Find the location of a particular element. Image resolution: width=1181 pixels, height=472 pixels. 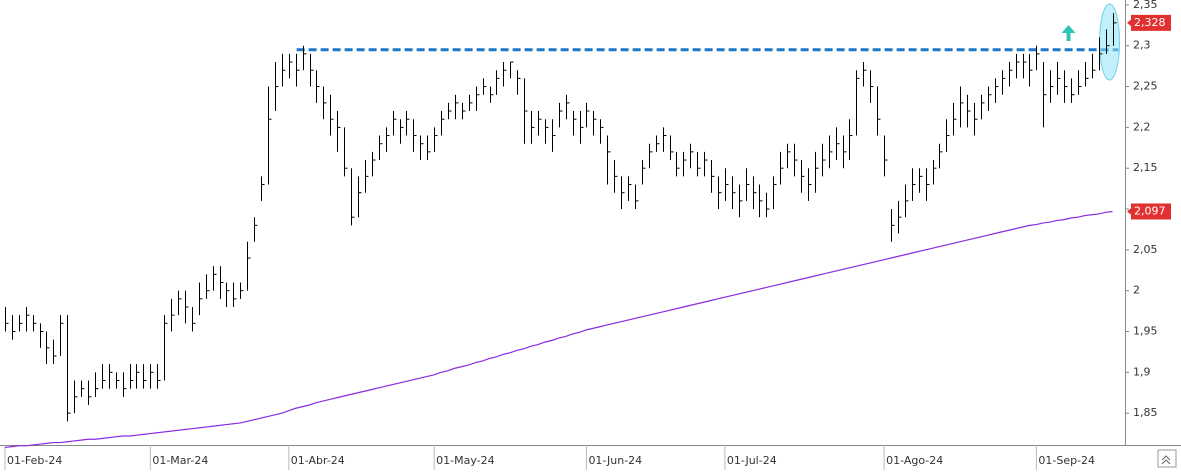

y-tick-label: 1,95 is located at coordinates (1145, 331).